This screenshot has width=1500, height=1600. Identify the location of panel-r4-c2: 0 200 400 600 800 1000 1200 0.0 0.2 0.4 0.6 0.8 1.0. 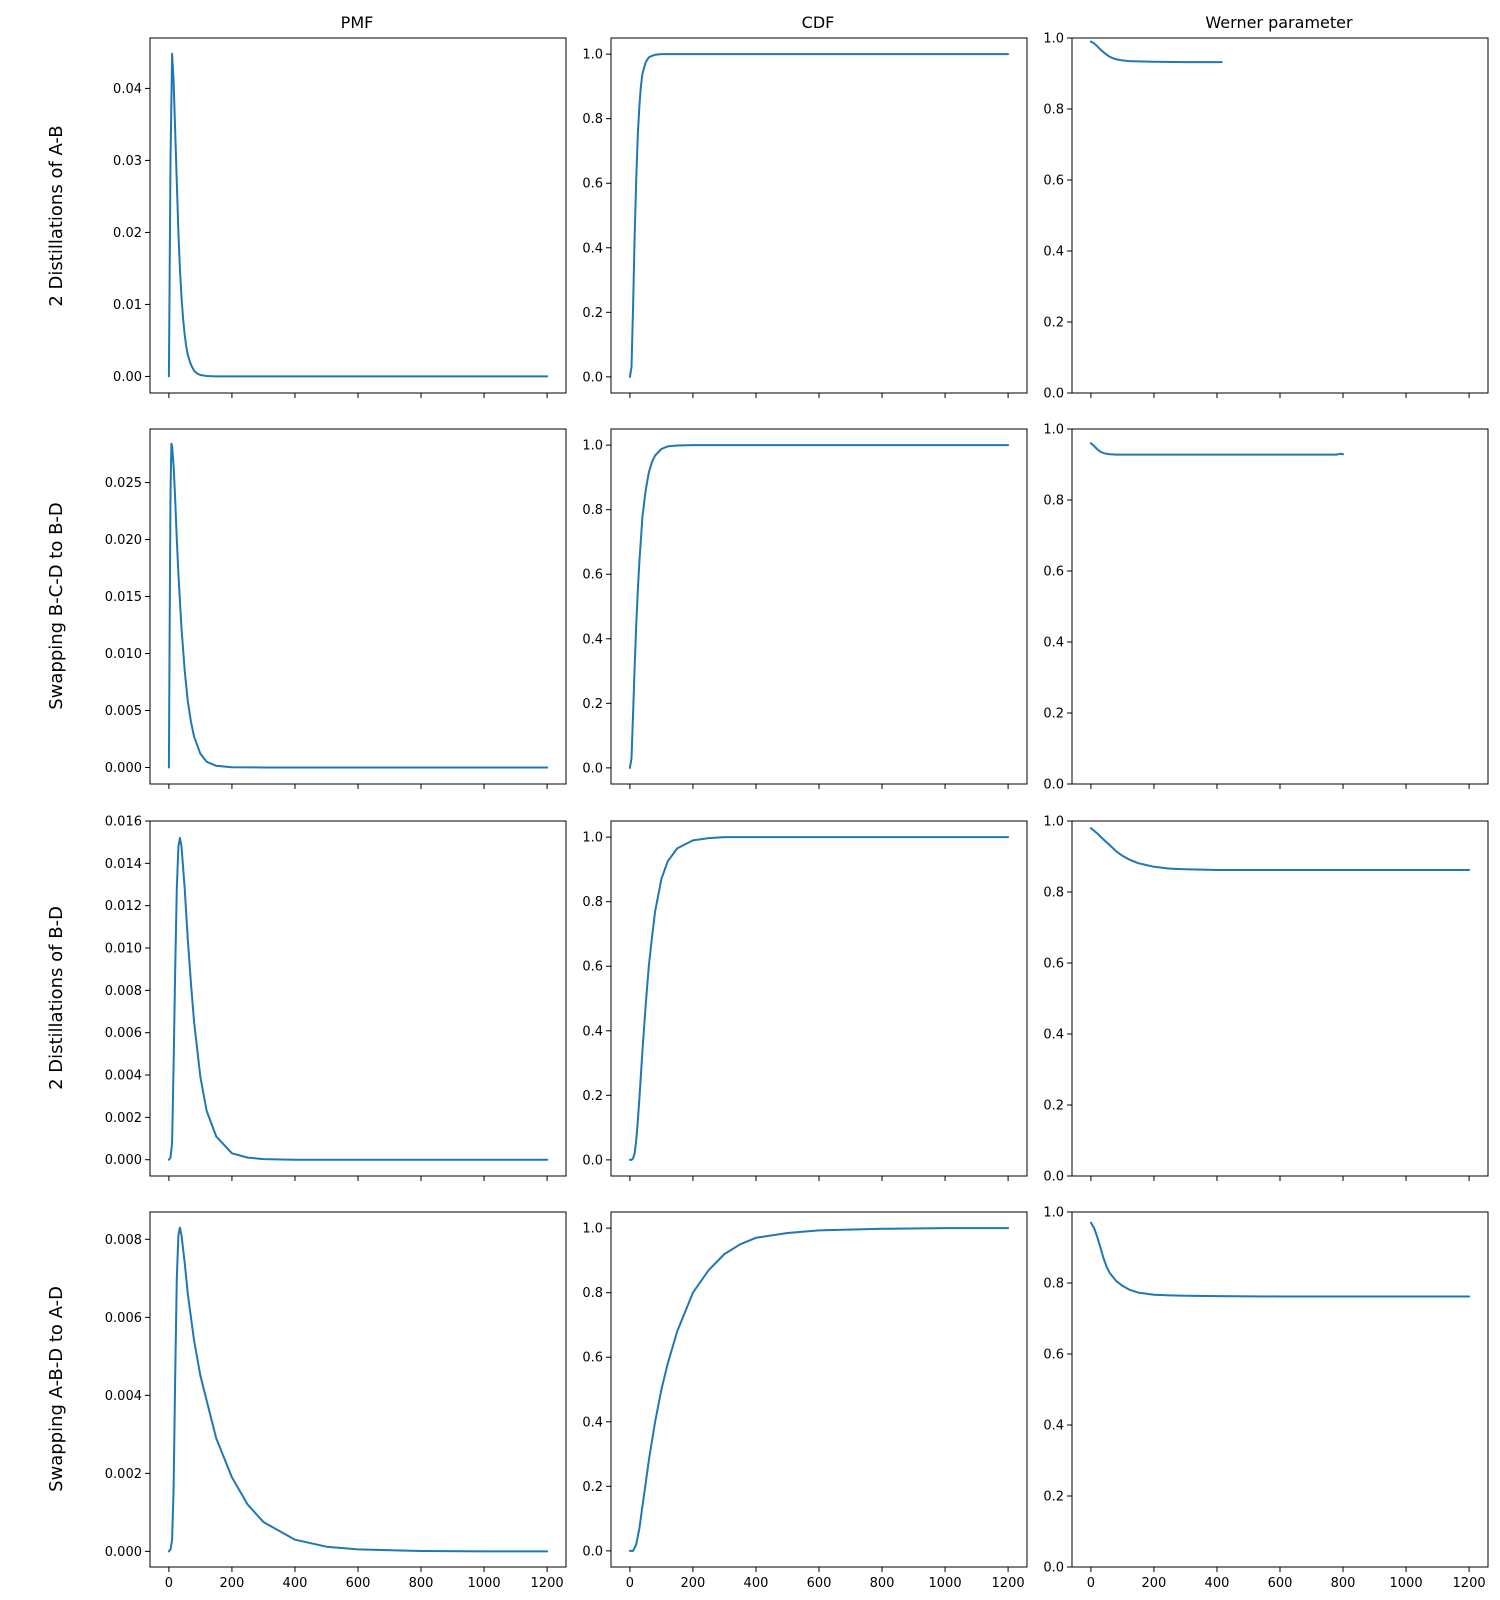
(805, 1401).